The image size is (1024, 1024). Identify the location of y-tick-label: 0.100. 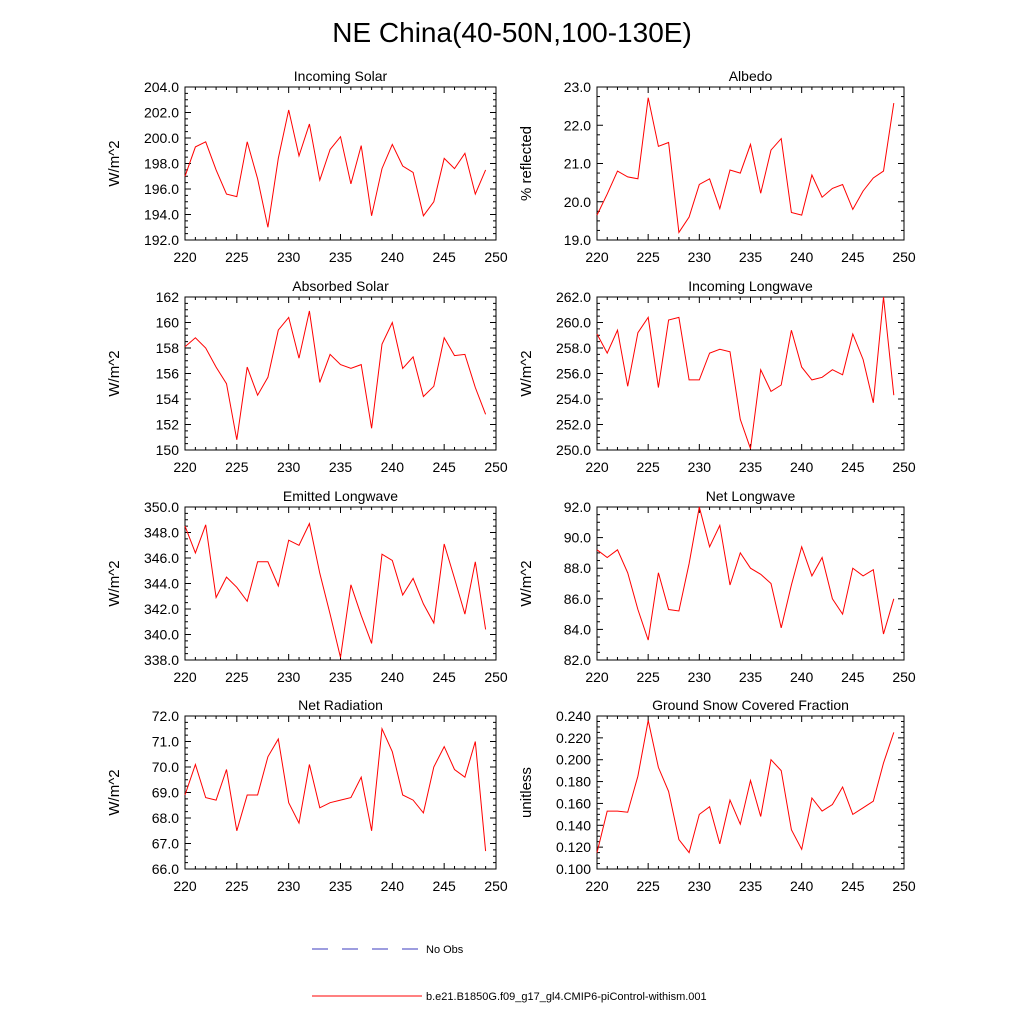
(573, 869).